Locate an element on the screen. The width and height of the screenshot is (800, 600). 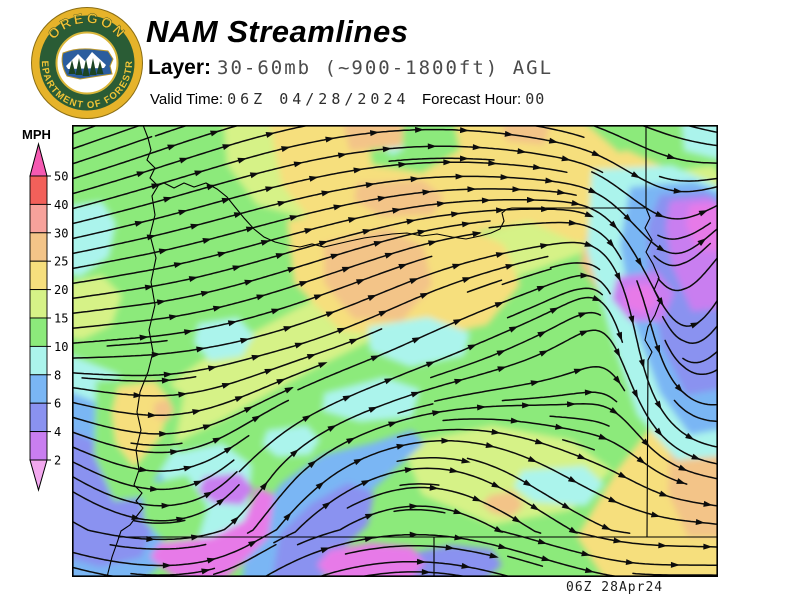
forecast-hour-value: 00 is located at coordinates (535, 99).